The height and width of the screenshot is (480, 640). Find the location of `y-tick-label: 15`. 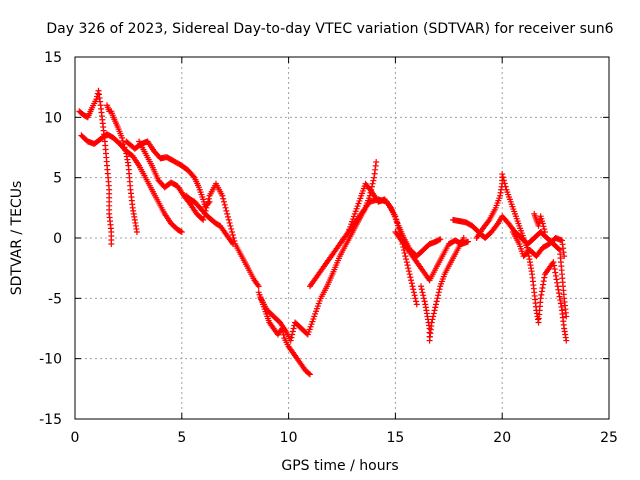

y-tick-label: 15 is located at coordinates (53, 58).